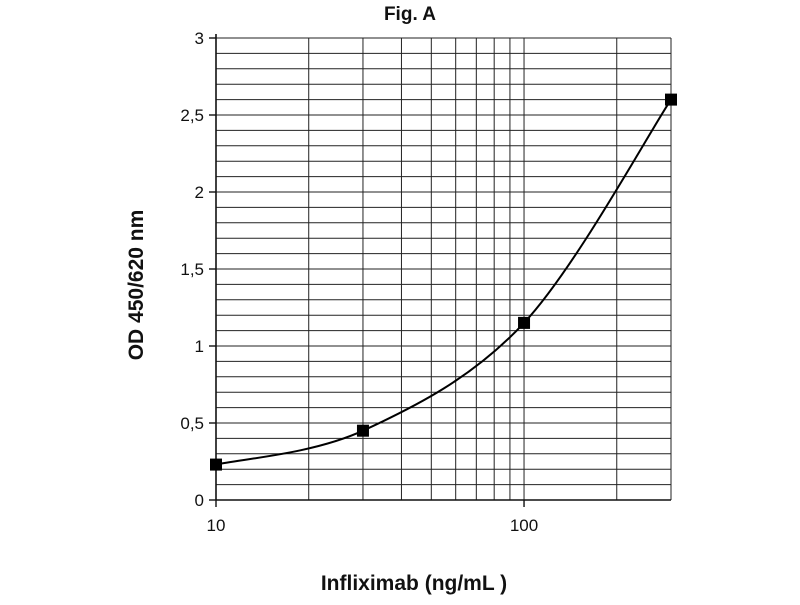  Describe the element at coordinates (199, 500) in the screenshot. I see `y-tick-label: 0` at that location.